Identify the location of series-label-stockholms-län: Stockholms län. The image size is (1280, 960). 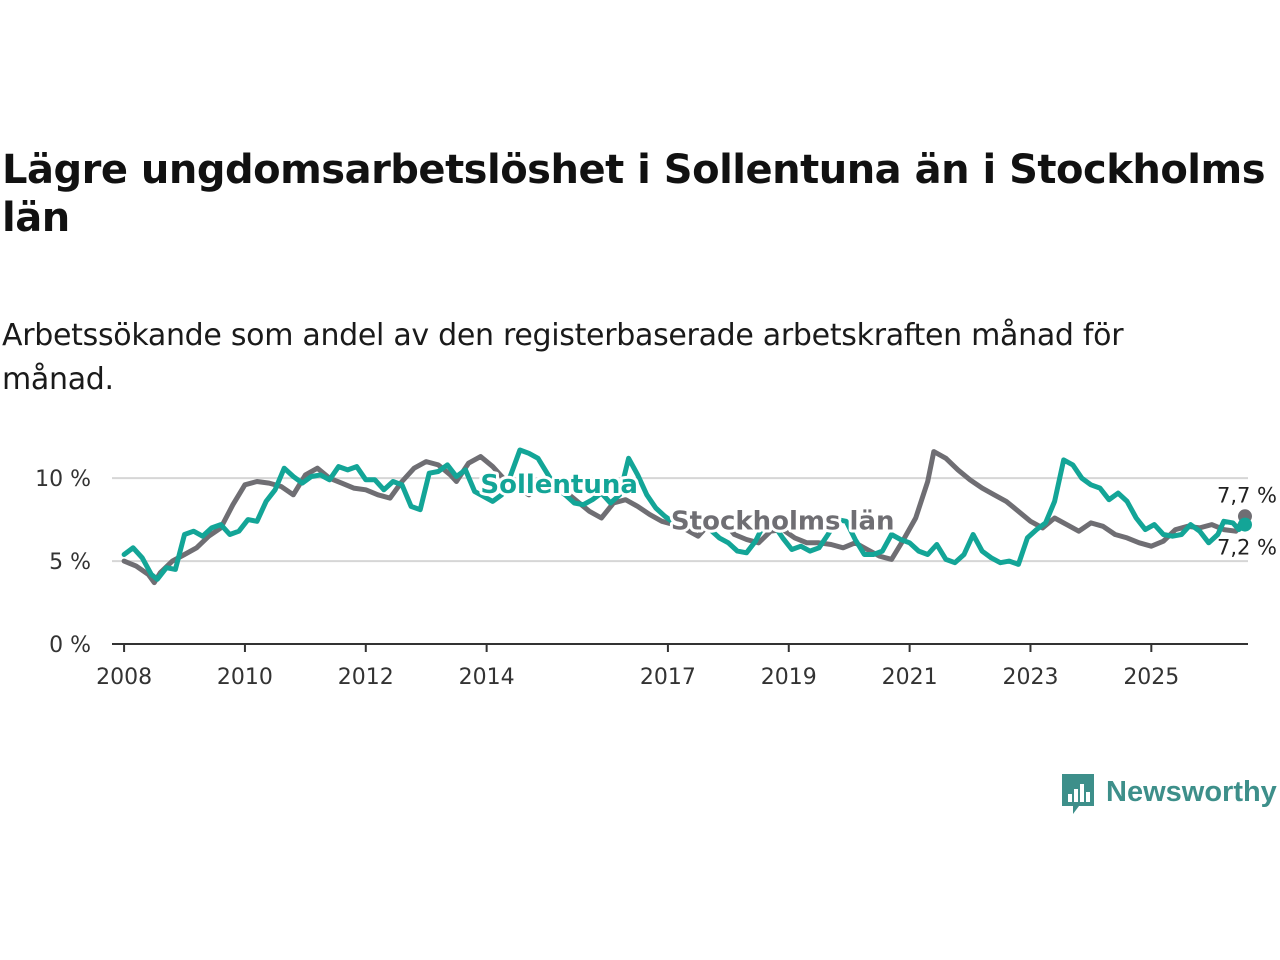
(783, 522).